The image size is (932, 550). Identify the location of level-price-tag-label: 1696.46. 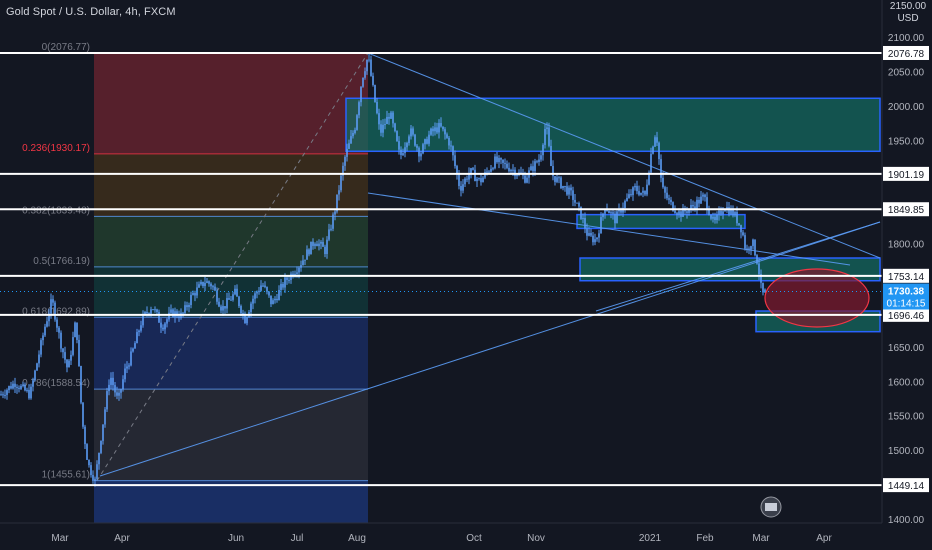
(906, 316).